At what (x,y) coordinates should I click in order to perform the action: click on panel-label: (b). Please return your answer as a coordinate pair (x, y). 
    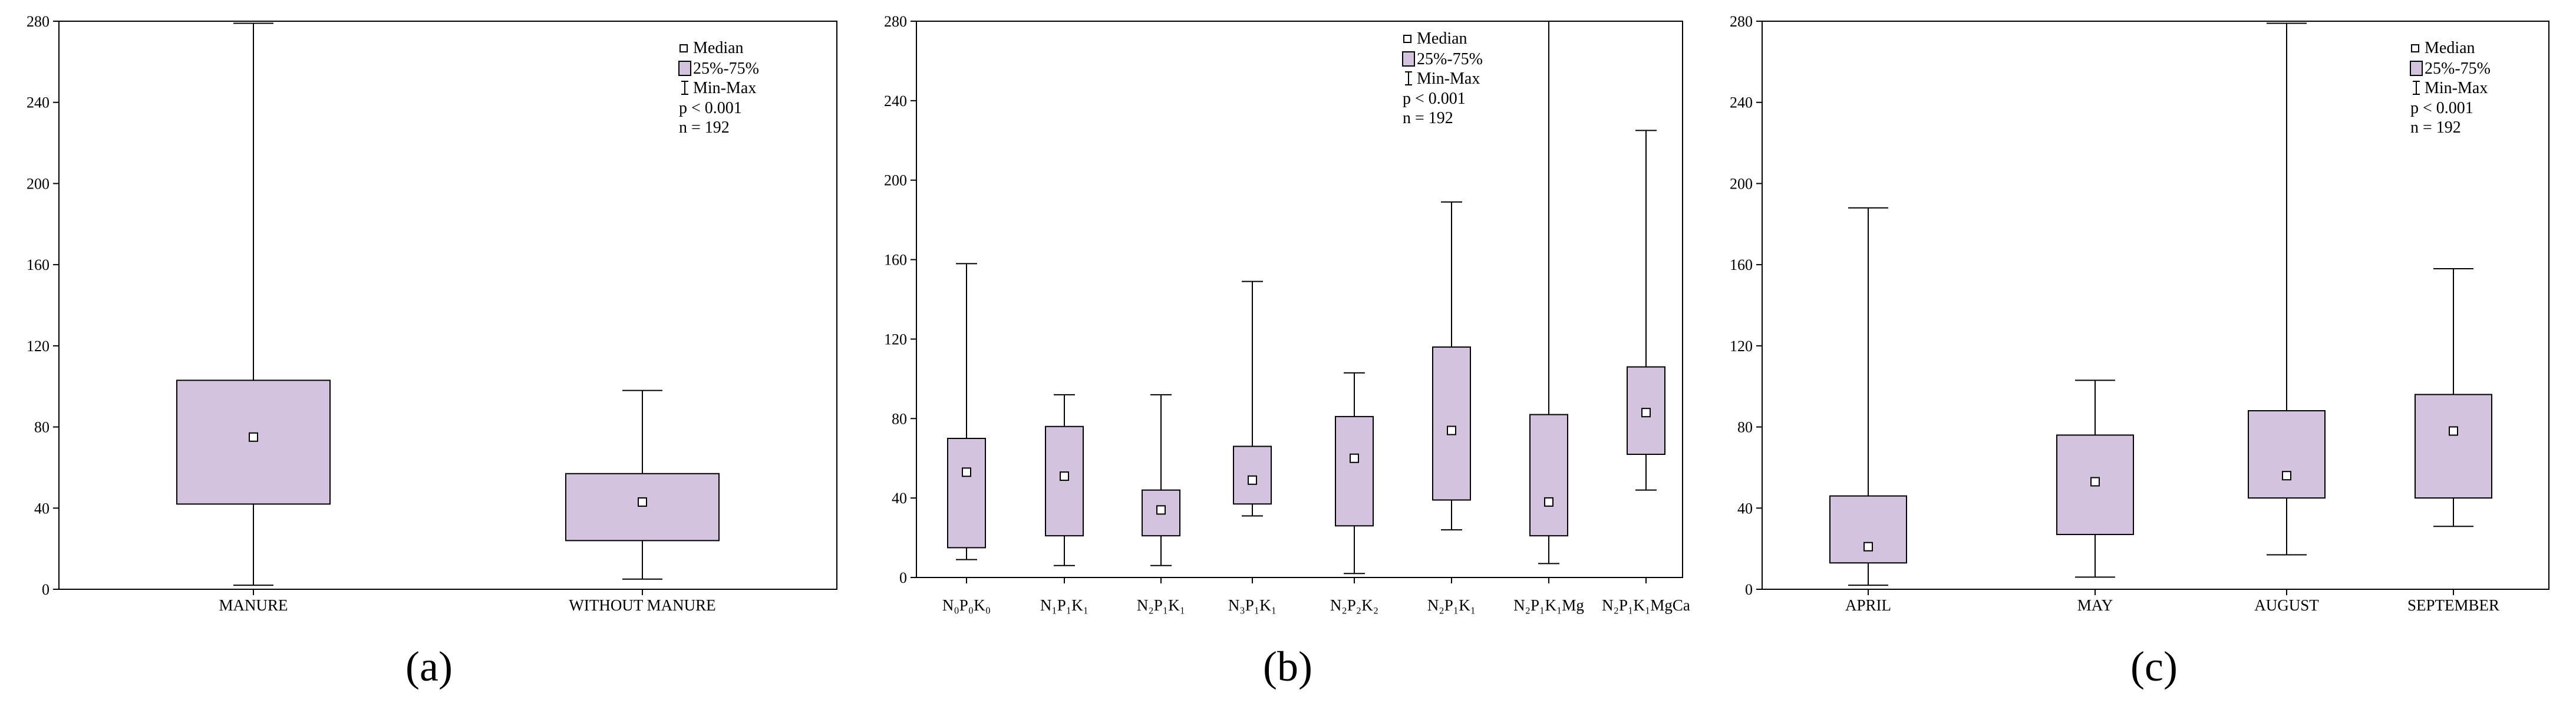
    Looking at the image, I should click on (1288, 666).